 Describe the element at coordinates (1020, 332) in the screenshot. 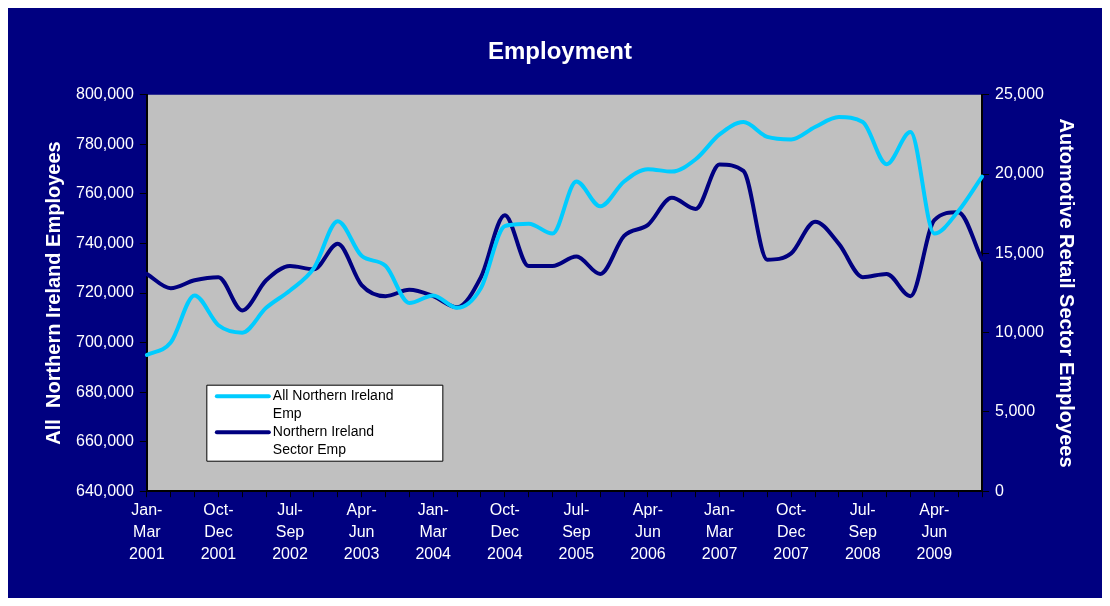

I see `y2-tick-label: 10,000` at that location.